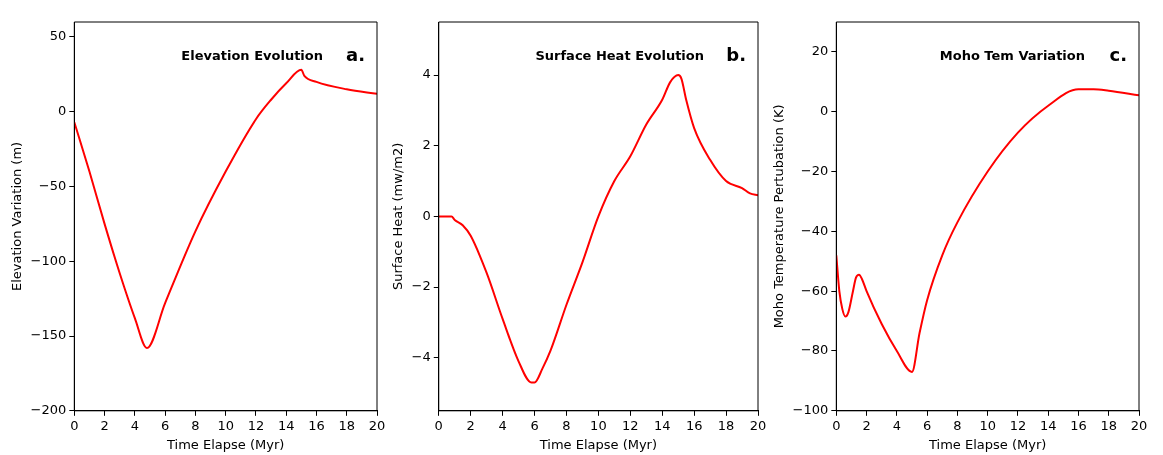  I want to click on y-tick-label: −4, so click(421, 357).